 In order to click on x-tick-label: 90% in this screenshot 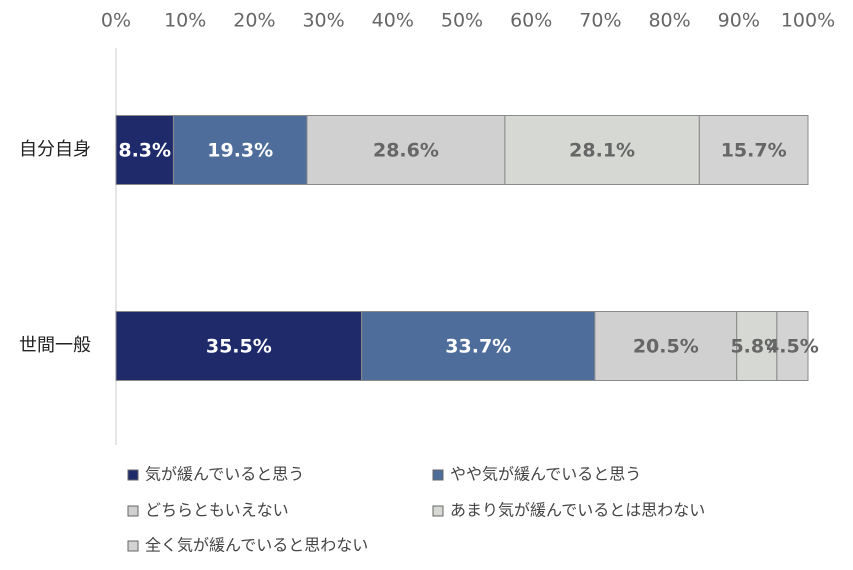, I will do `click(739, 21)`.